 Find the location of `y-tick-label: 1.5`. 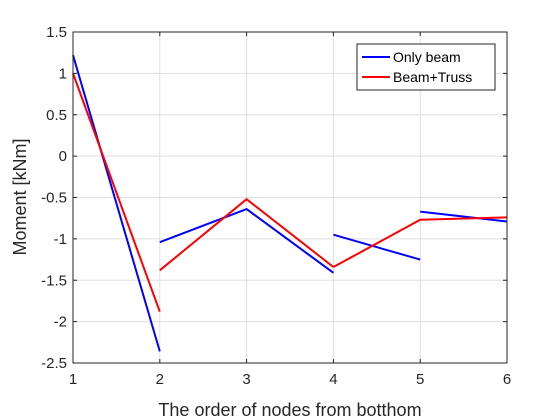

y-tick-label: 1.5 is located at coordinates (56, 32).